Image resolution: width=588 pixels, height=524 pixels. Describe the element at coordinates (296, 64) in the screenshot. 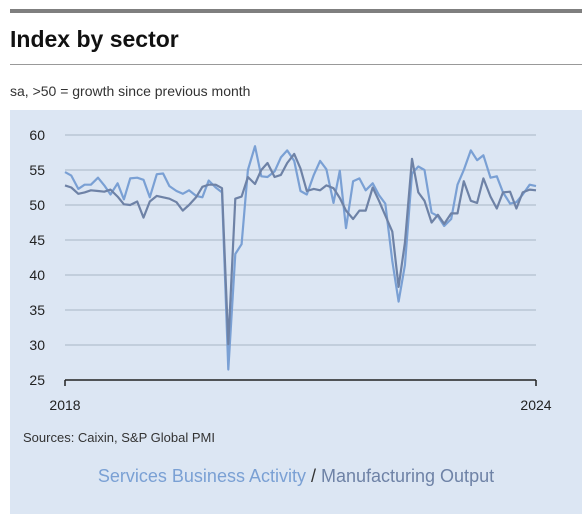

I see `title-divider` at that location.